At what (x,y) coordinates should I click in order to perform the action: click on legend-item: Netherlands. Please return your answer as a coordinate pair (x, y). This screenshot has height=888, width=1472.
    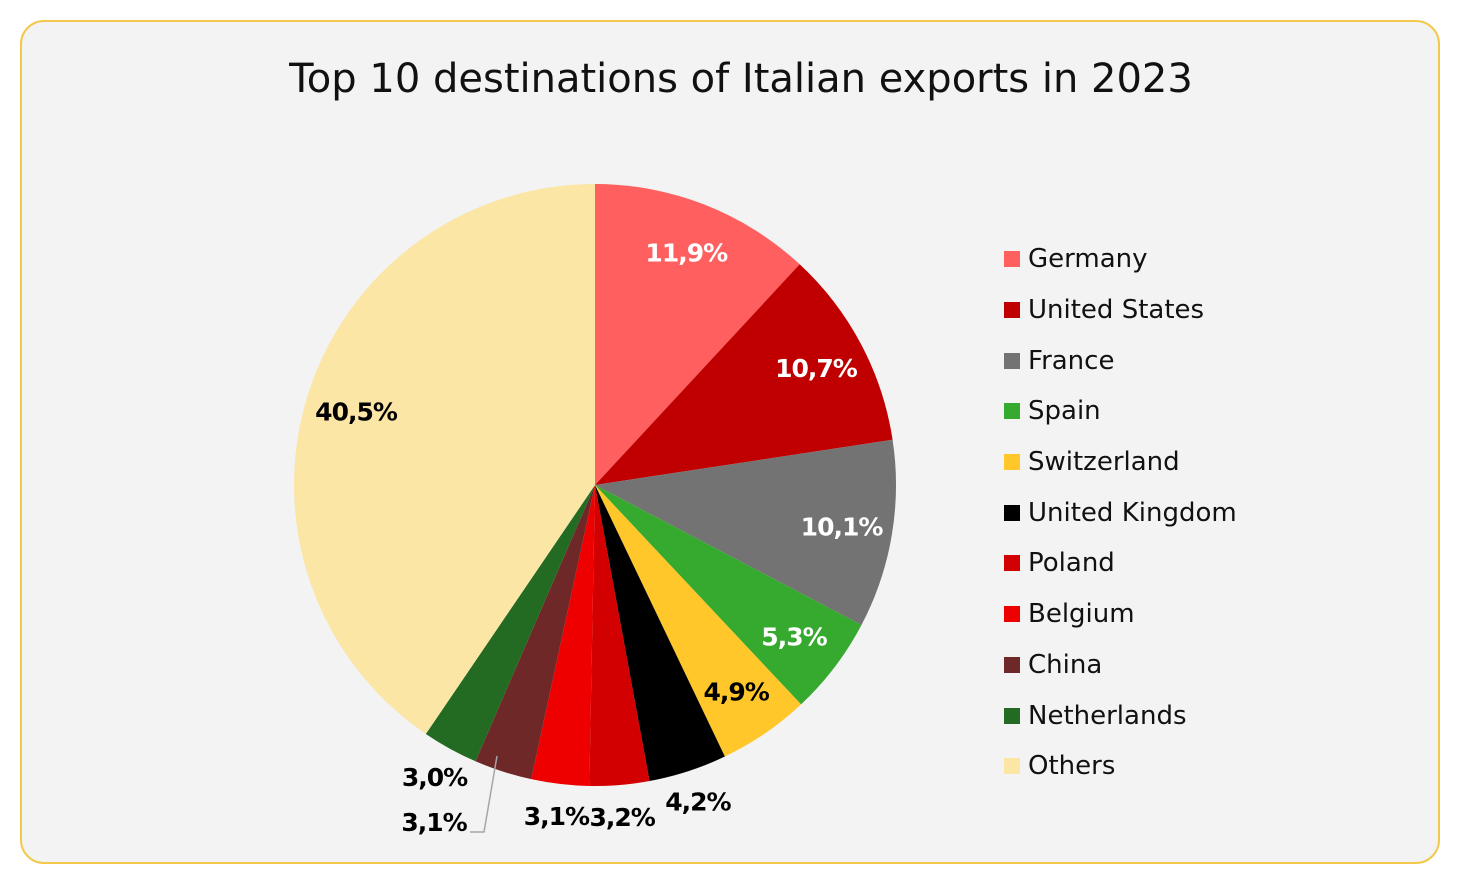
    Looking at the image, I should click on (1120, 715).